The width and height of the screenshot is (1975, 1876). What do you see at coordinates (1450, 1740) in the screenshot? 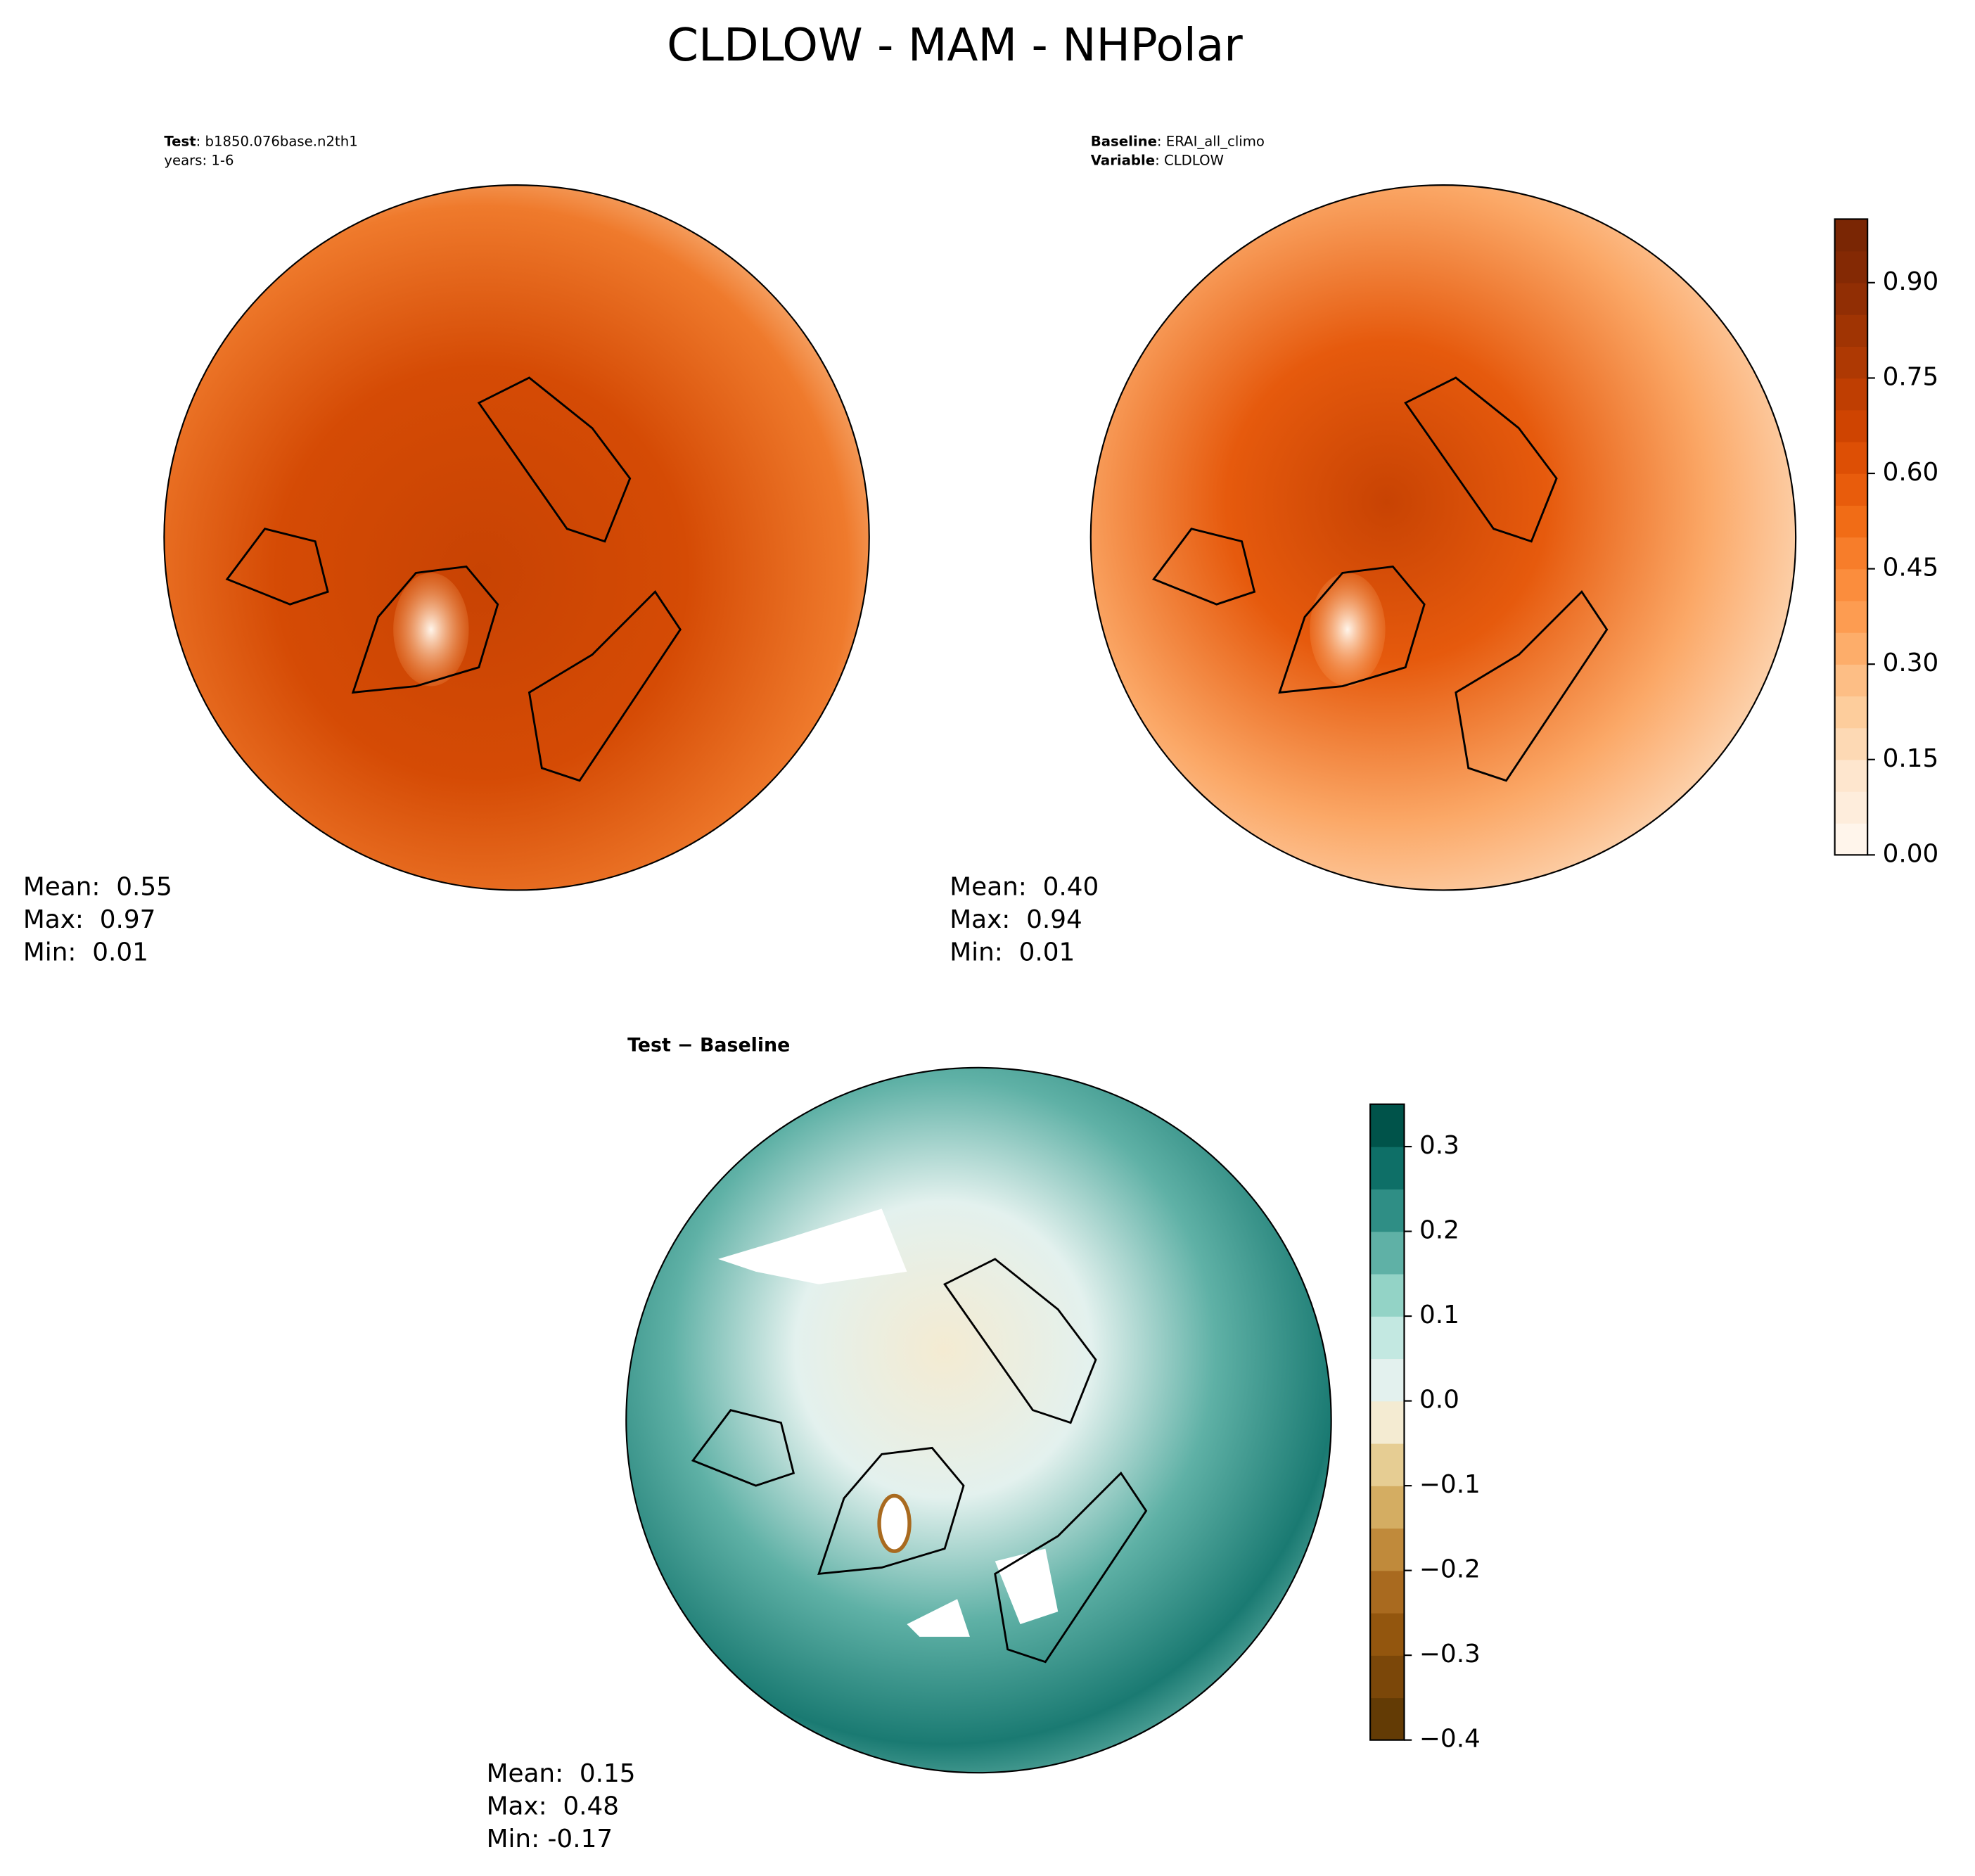
I see `colorbar-tick-label: −0.4` at bounding box center [1450, 1740].